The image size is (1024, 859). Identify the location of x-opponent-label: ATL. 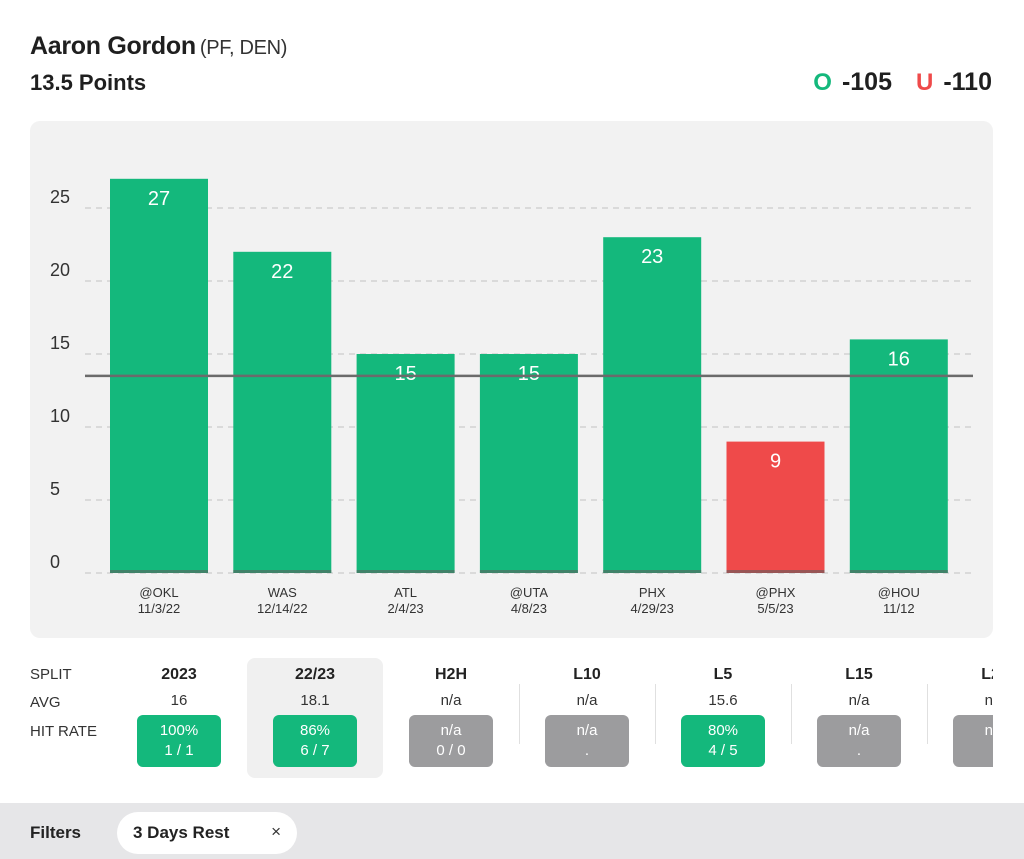
(405, 592).